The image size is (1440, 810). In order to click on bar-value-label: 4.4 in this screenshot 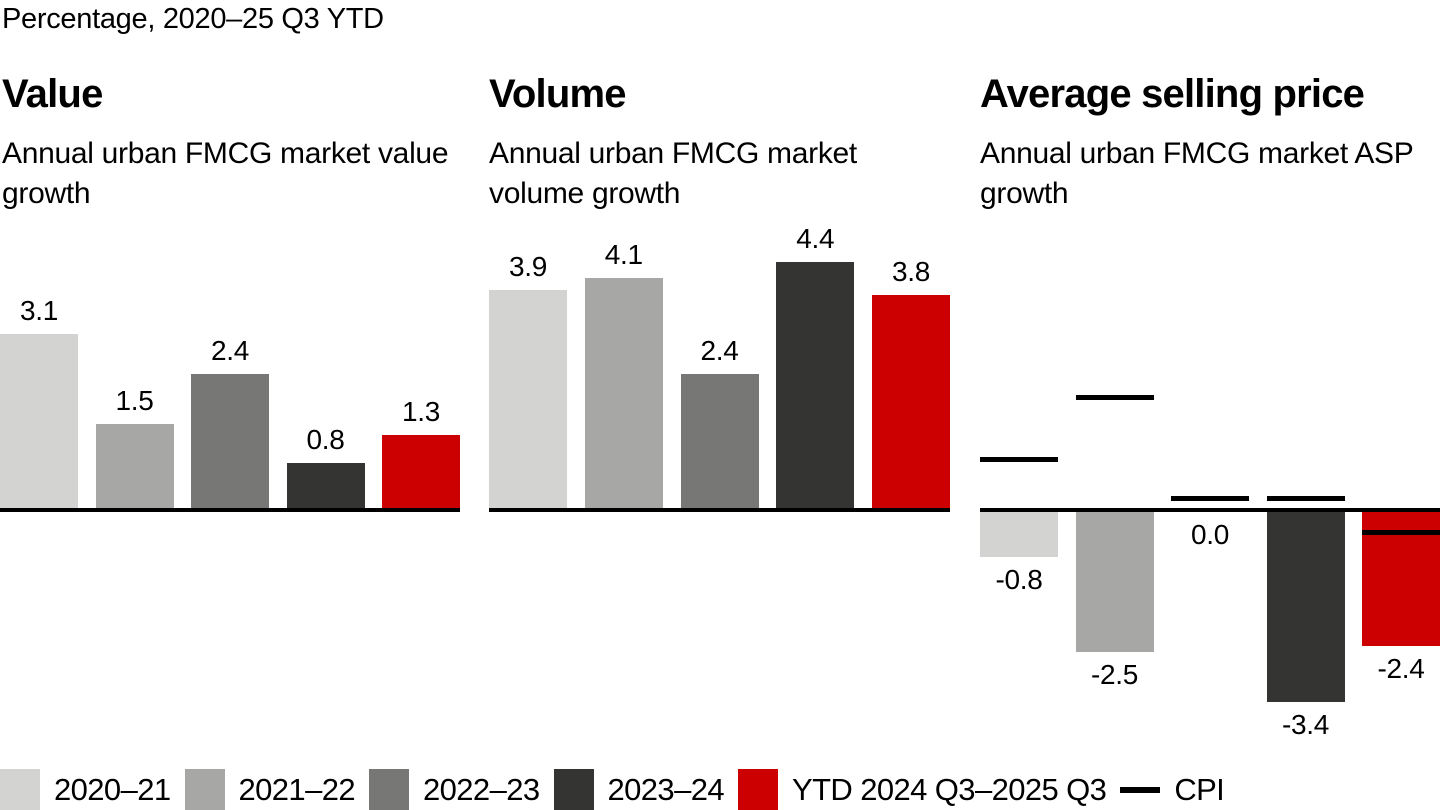, I will do `click(815, 238)`.